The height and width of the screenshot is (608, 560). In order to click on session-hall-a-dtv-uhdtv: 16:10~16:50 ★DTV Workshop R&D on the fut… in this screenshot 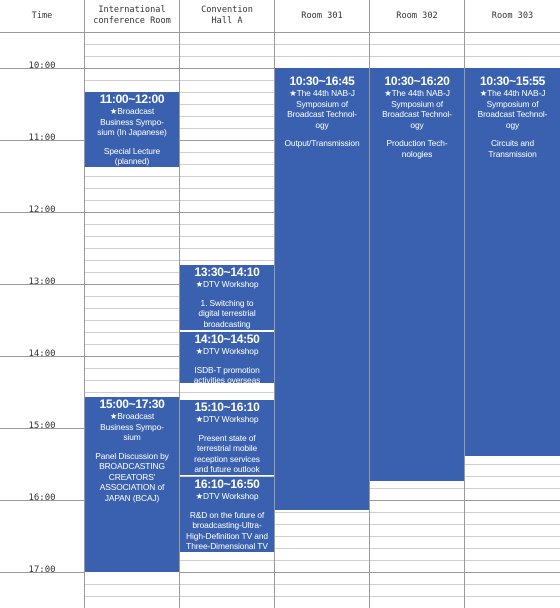, I will do `click(227, 515)`.